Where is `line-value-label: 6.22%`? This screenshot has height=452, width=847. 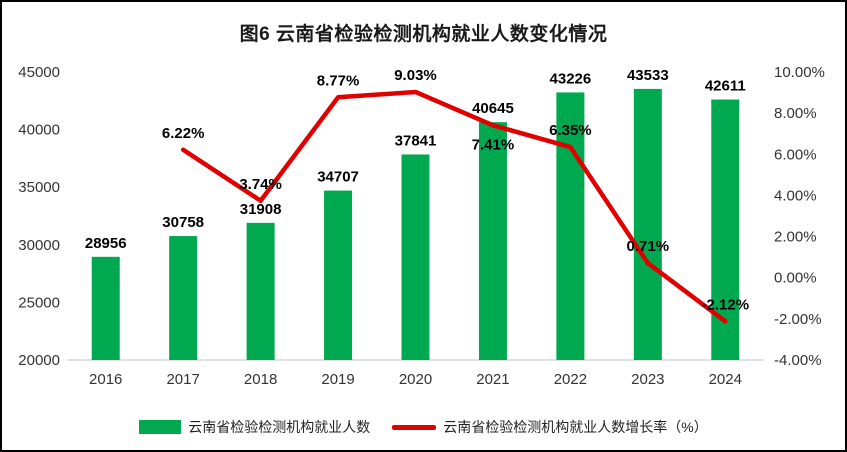
line-value-label: 6.22% is located at coordinates (183, 133).